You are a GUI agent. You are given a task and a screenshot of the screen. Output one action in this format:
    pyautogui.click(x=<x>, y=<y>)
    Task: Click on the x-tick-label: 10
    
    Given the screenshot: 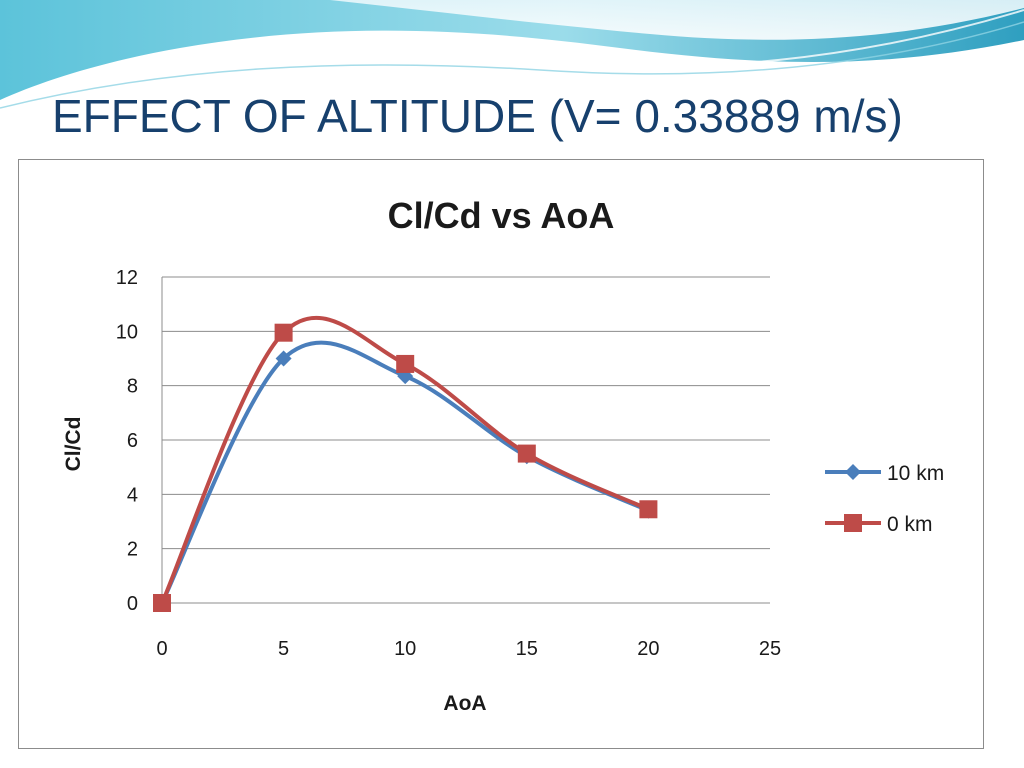 What is the action you would take?
    pyautogui.click(x=405, y=649)
    